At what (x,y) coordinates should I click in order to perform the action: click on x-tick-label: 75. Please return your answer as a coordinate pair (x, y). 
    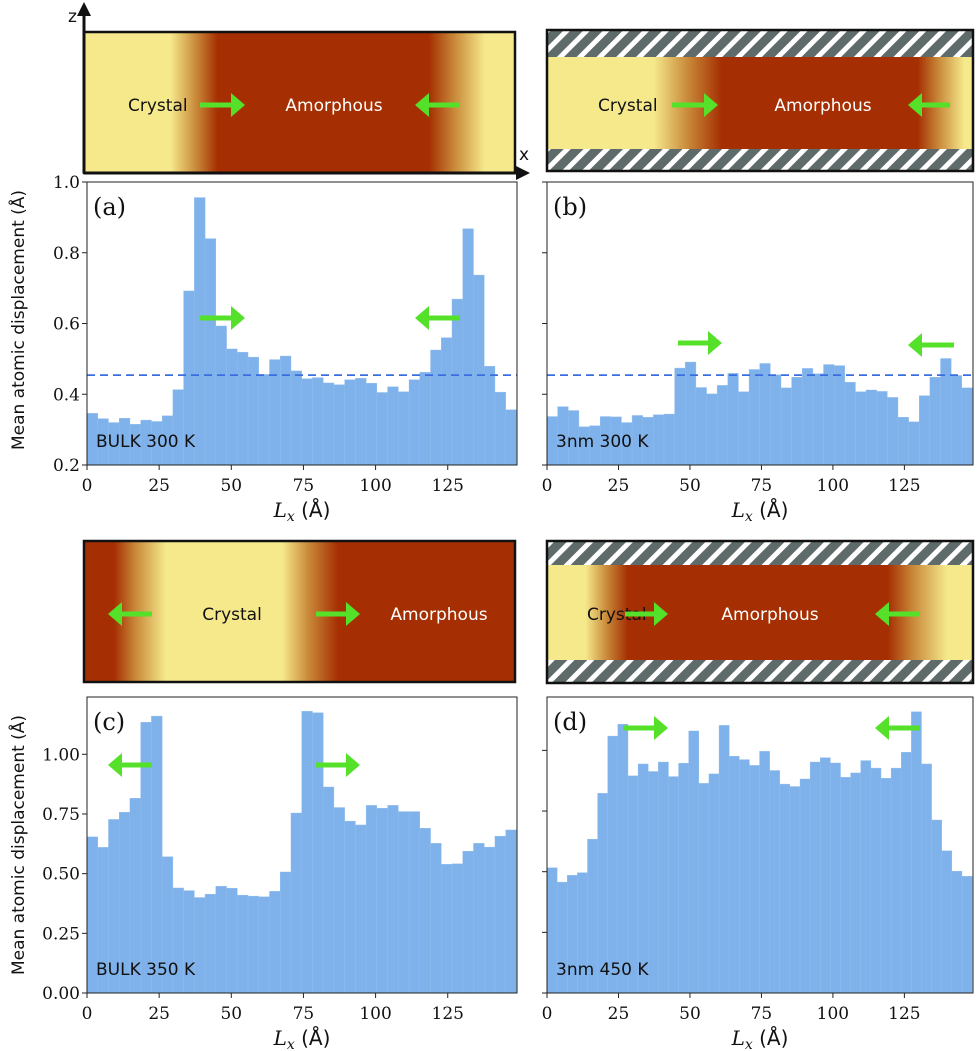
    Looking at the image, I should click on (762, 486).